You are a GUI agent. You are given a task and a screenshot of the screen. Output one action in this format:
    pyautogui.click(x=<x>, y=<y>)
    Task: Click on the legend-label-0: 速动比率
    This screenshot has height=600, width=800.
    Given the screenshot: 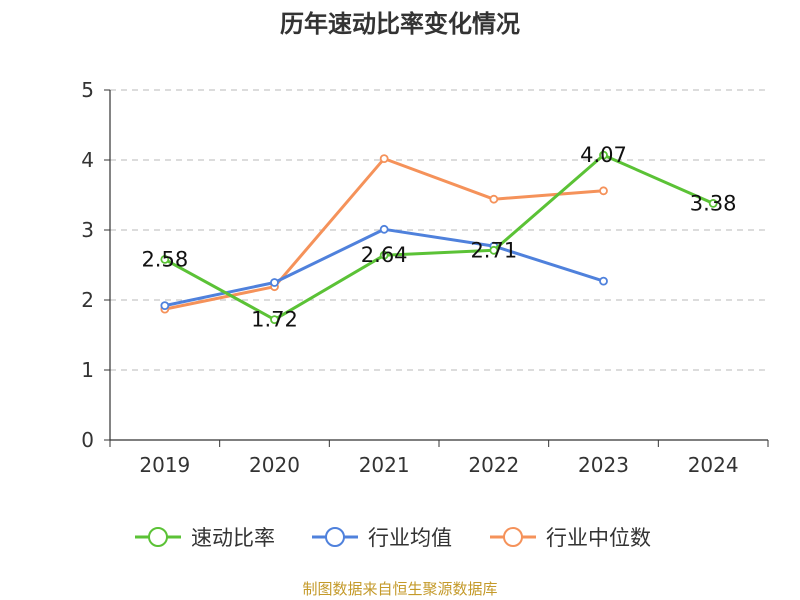 What is the action you would take?
    pyautogui.click(x=233, y=538)
    